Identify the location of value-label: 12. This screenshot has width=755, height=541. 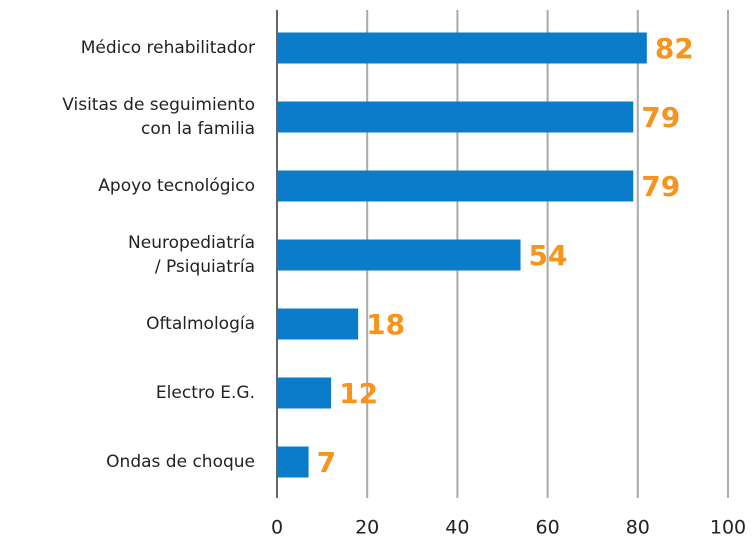
(358, 393).